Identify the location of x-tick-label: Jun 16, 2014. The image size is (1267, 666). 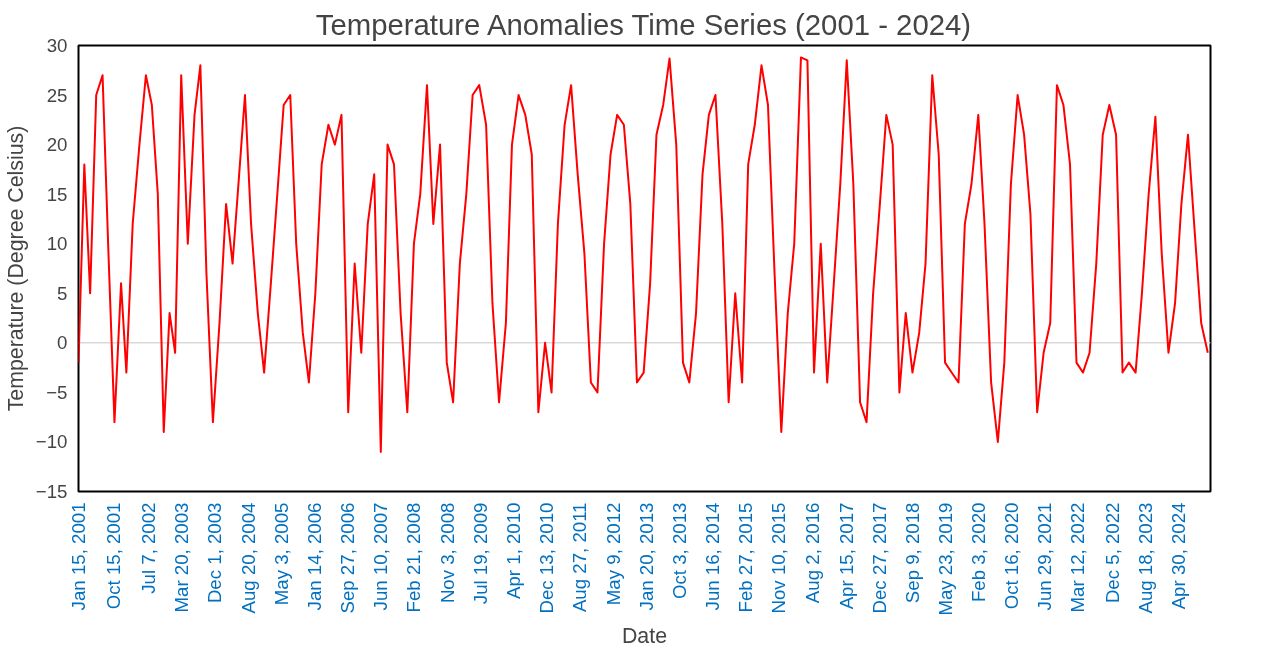
(712, 556).